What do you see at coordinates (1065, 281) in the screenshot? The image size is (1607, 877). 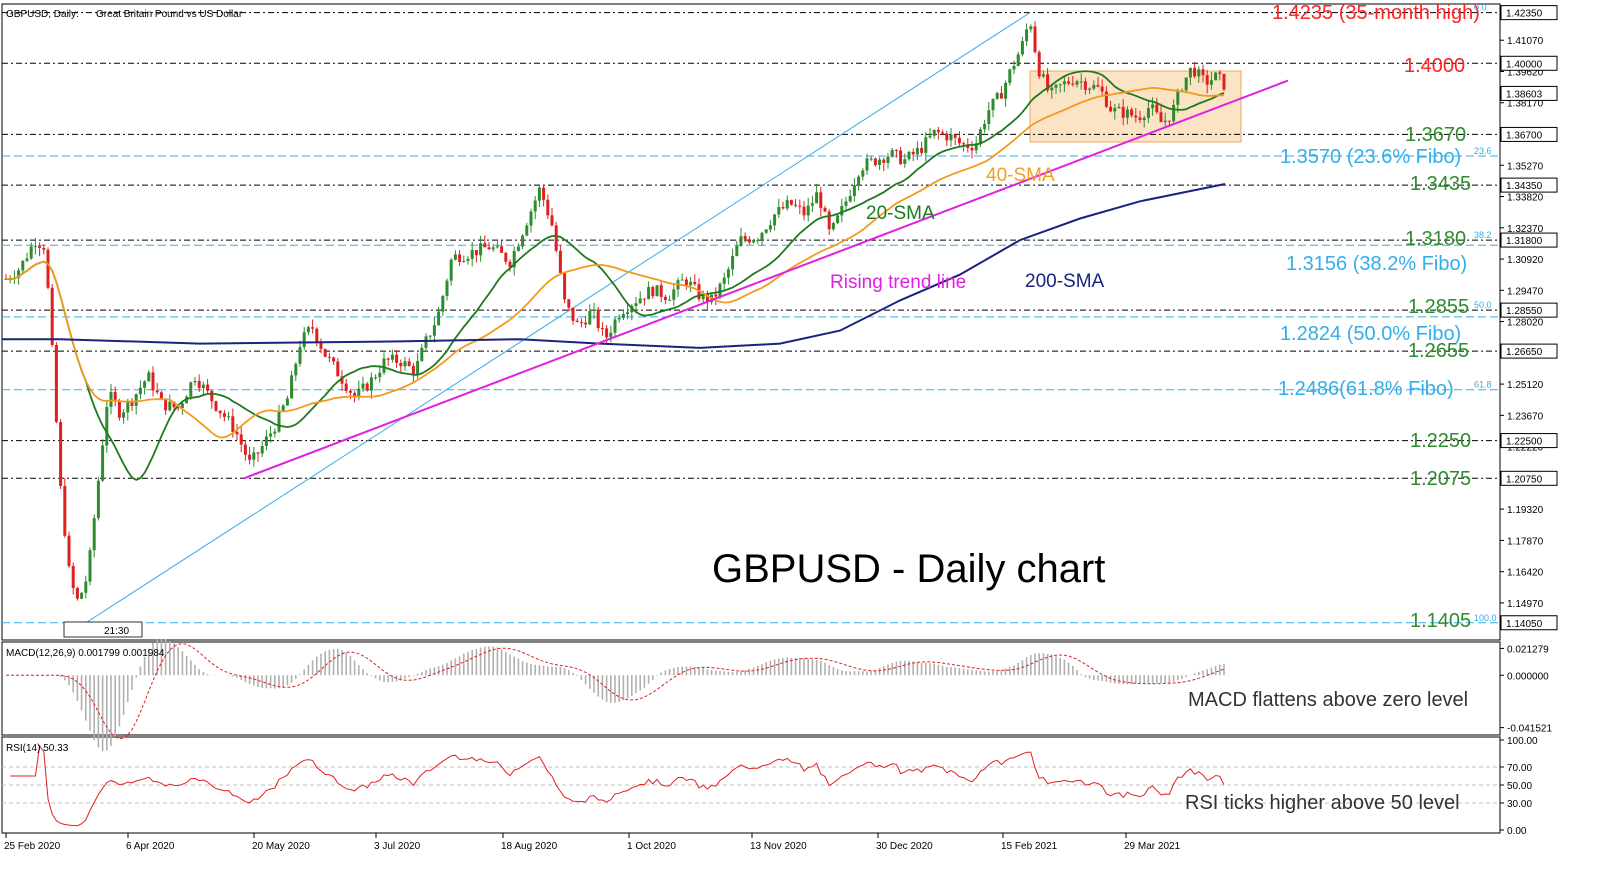 I see `annotation-label: 200-SMA` at bounding box center [1065, 281].